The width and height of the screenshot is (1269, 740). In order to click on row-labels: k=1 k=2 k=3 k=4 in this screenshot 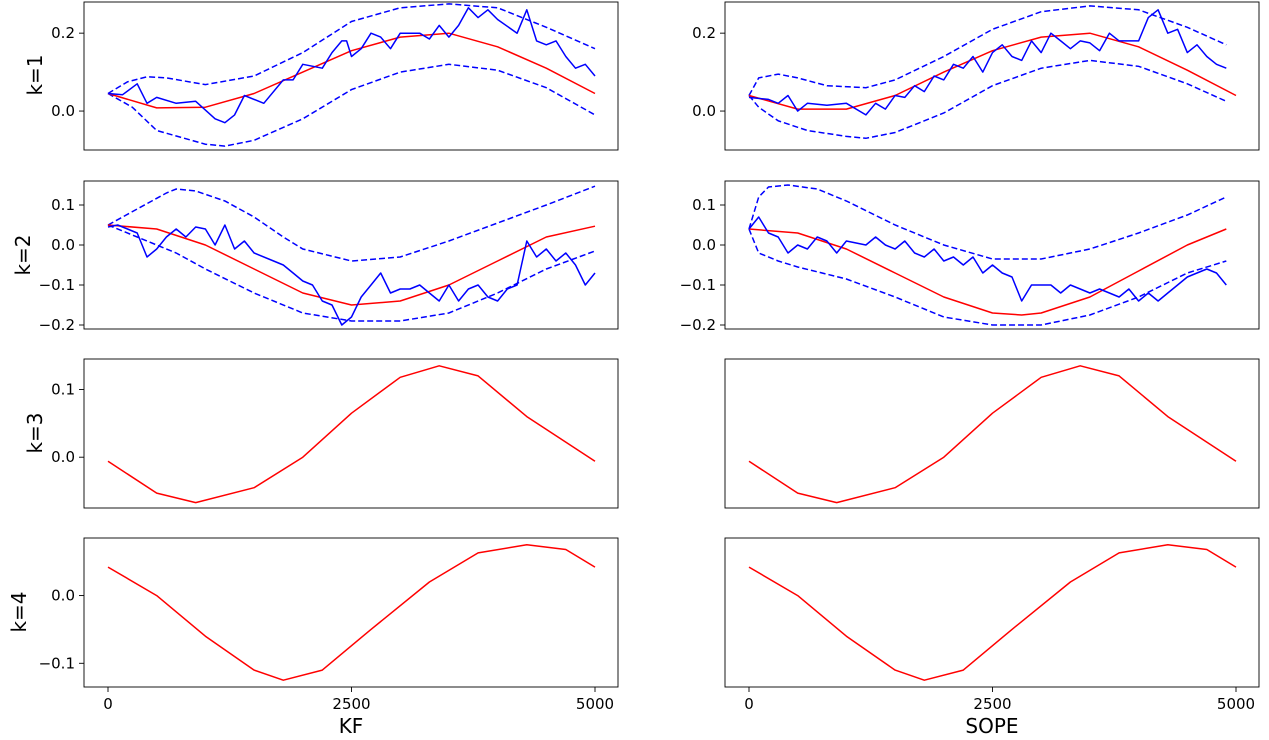, I will do `click(27, 343)`.